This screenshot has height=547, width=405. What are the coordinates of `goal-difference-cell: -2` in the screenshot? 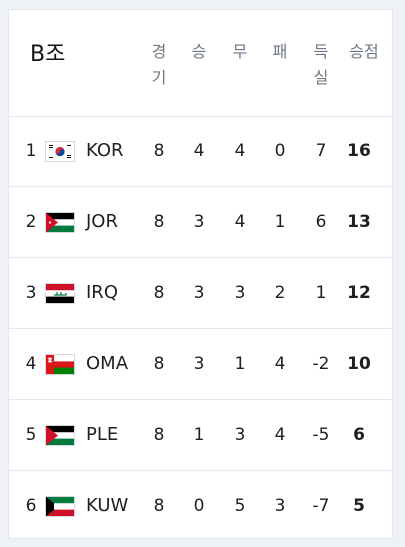 It's located at (321, 364).